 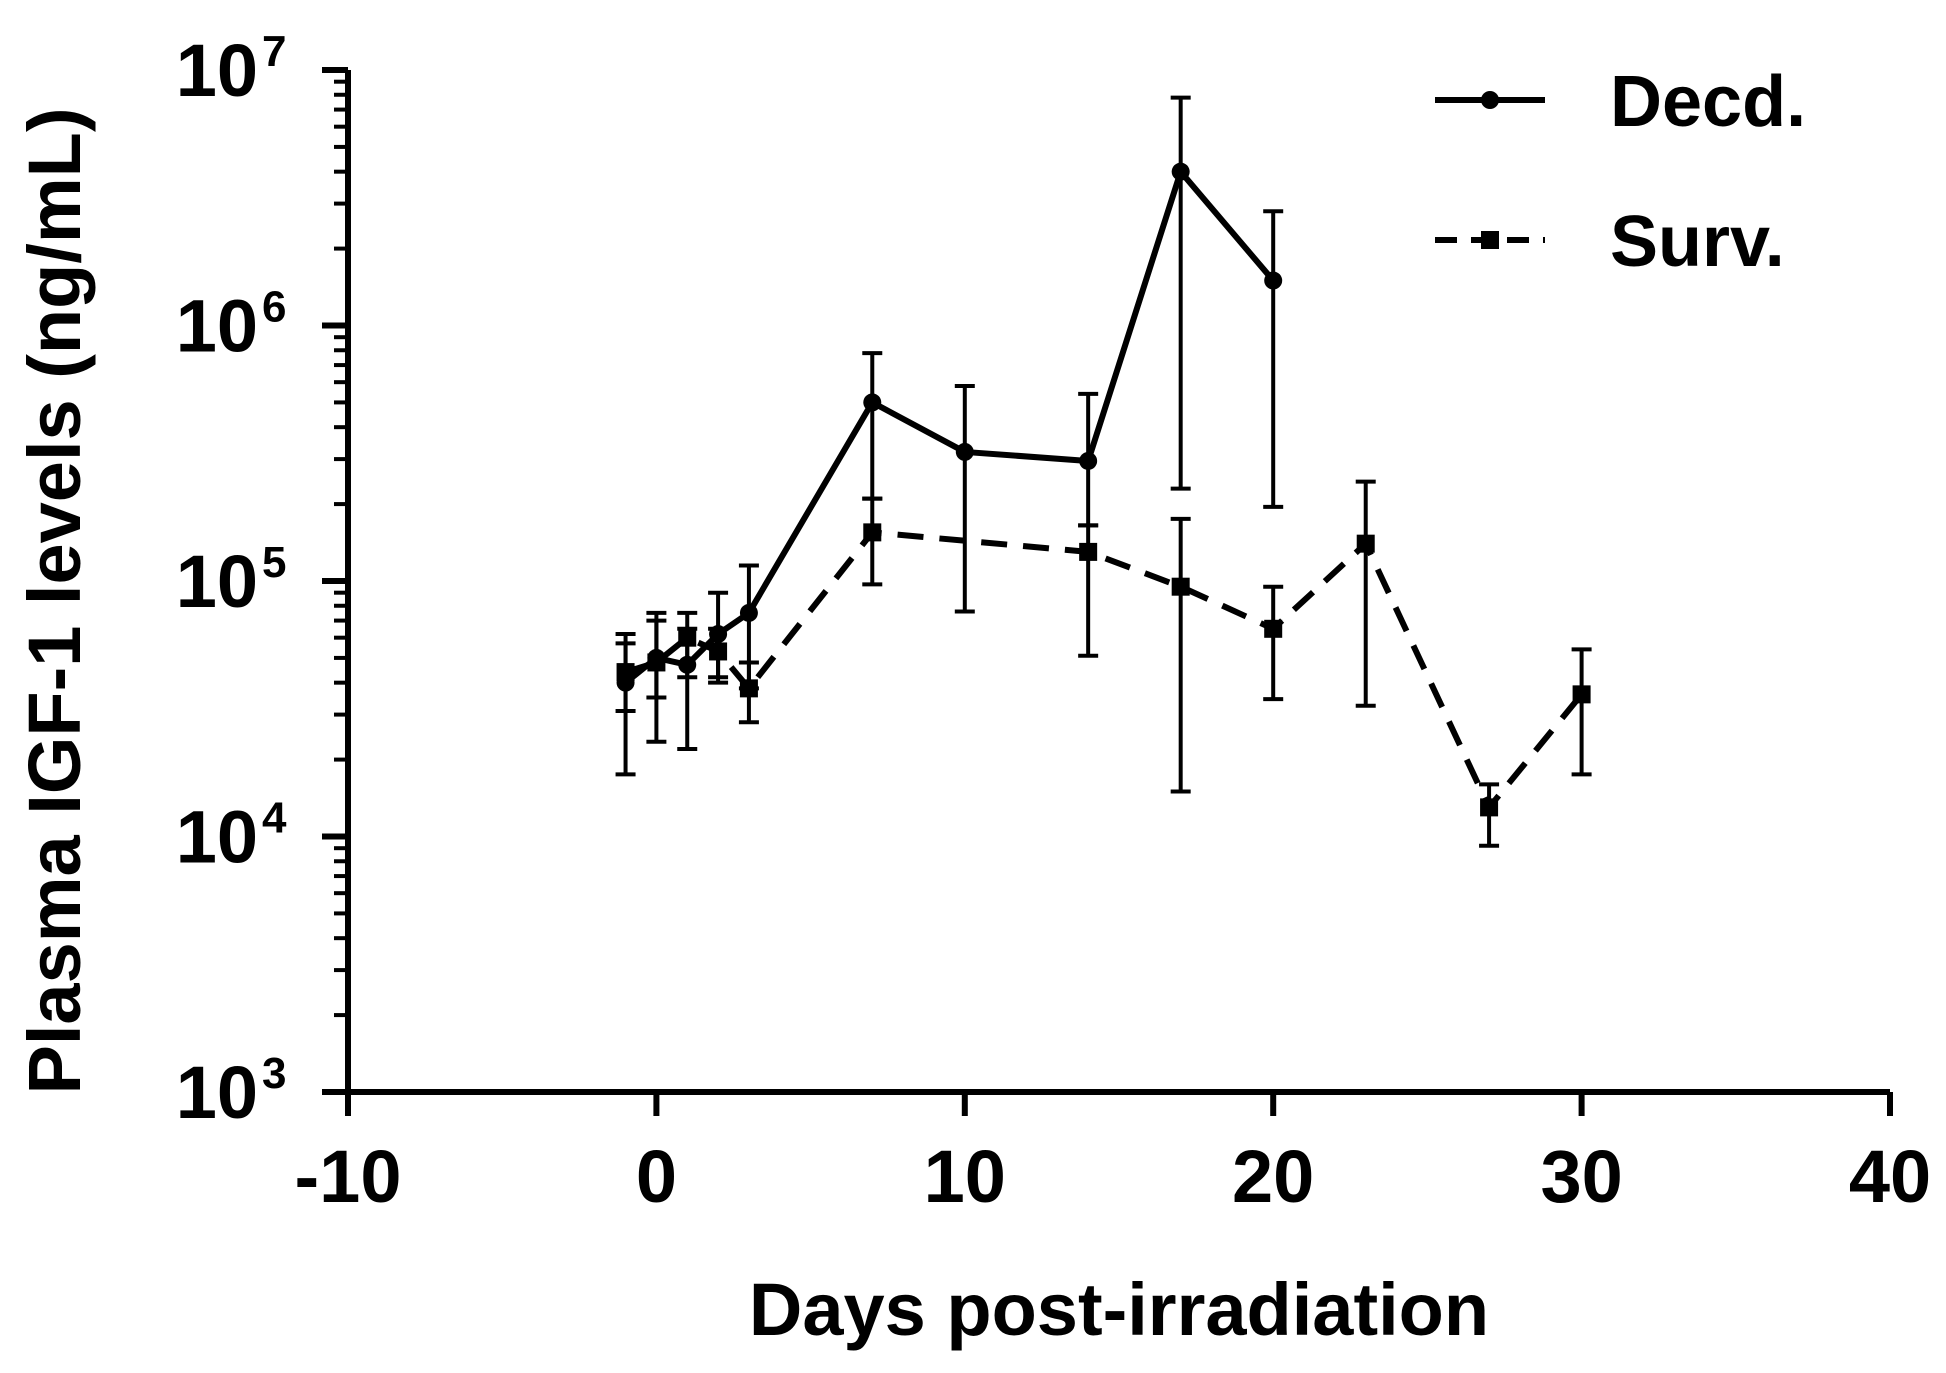 What do you see at coordinates (949, 427) in the screenshot?
I see `series-line` at bounding box center [949, 427].